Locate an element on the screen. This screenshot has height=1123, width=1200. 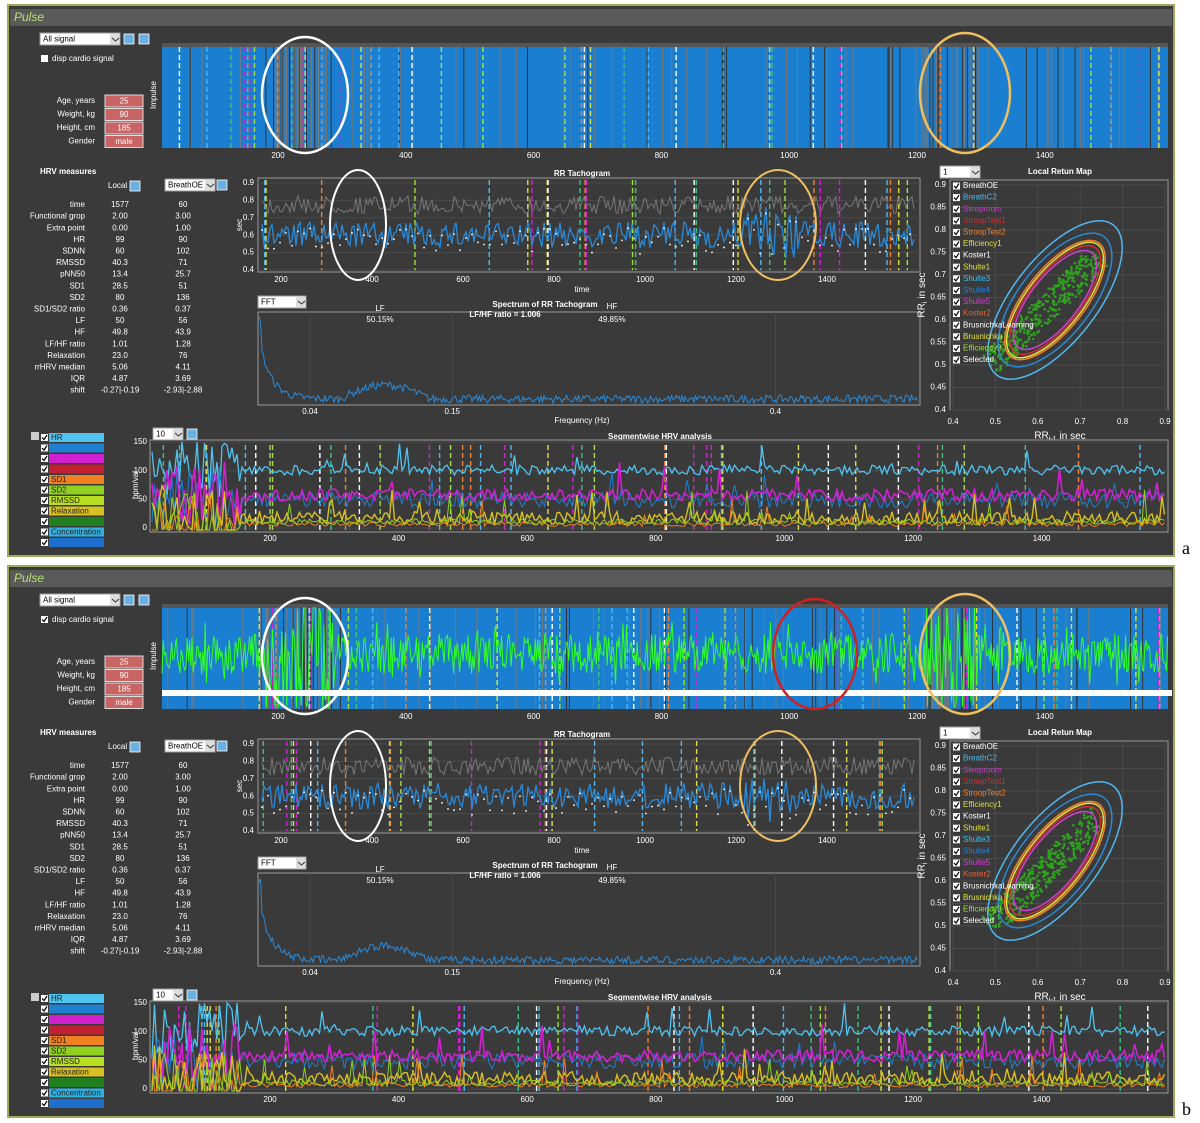
measure-name: LF/HF ratio is located at coordinates (65, 343).